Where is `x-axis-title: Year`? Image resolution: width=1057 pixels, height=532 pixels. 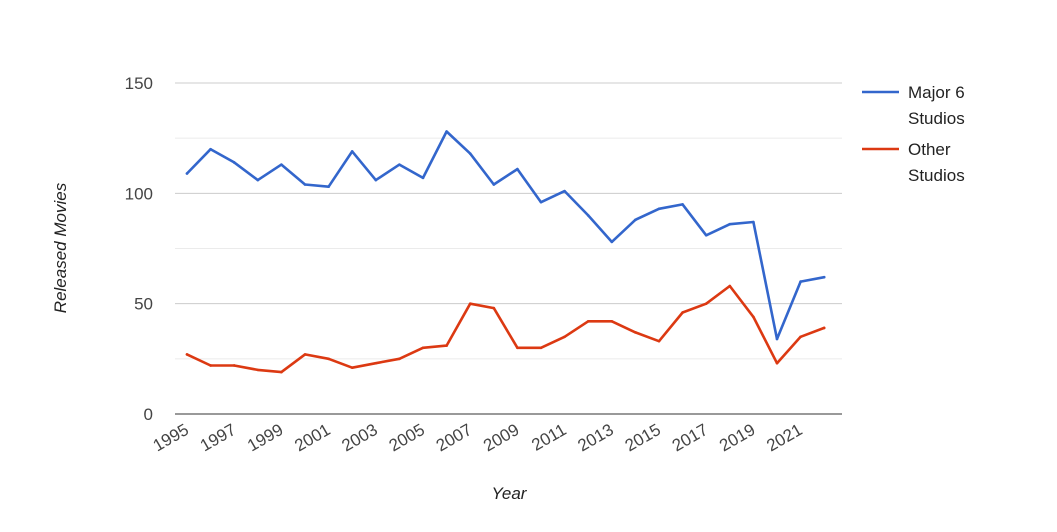
x-axis-title: Year is located at coordinates (510, 493).